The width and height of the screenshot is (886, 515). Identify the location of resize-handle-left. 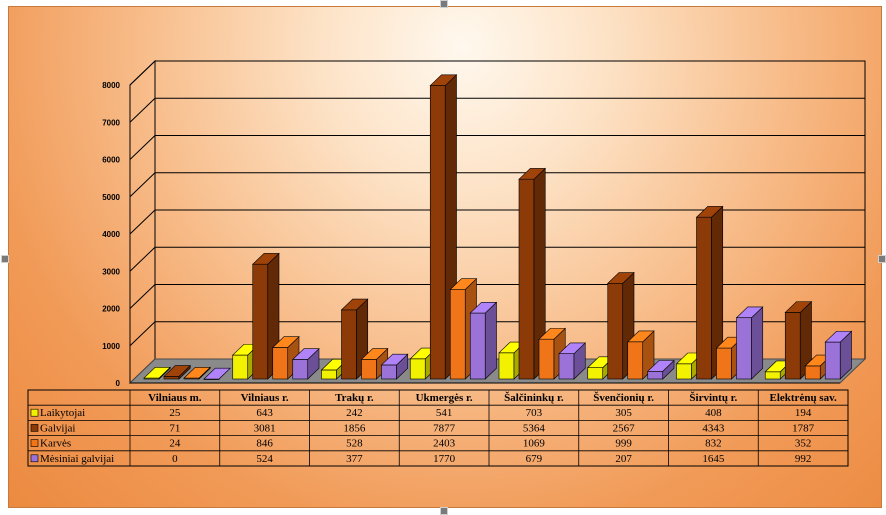
(5, 259).